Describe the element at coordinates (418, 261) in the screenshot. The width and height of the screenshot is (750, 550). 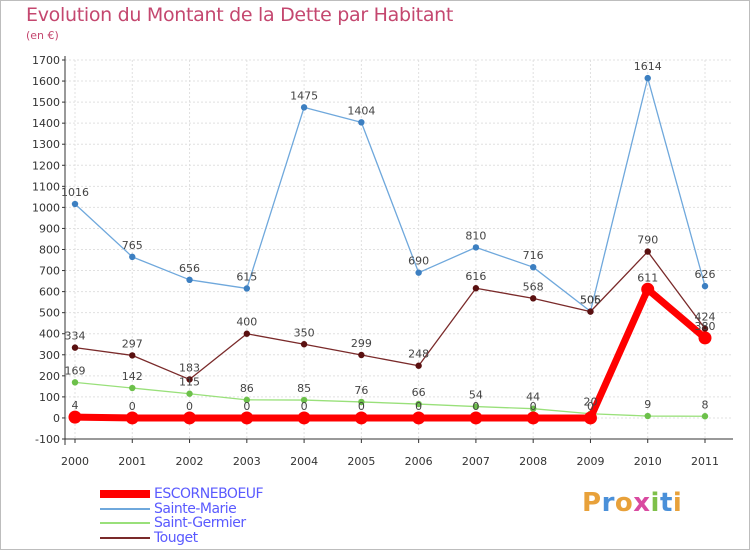
I see `data-label: 690` at that location.